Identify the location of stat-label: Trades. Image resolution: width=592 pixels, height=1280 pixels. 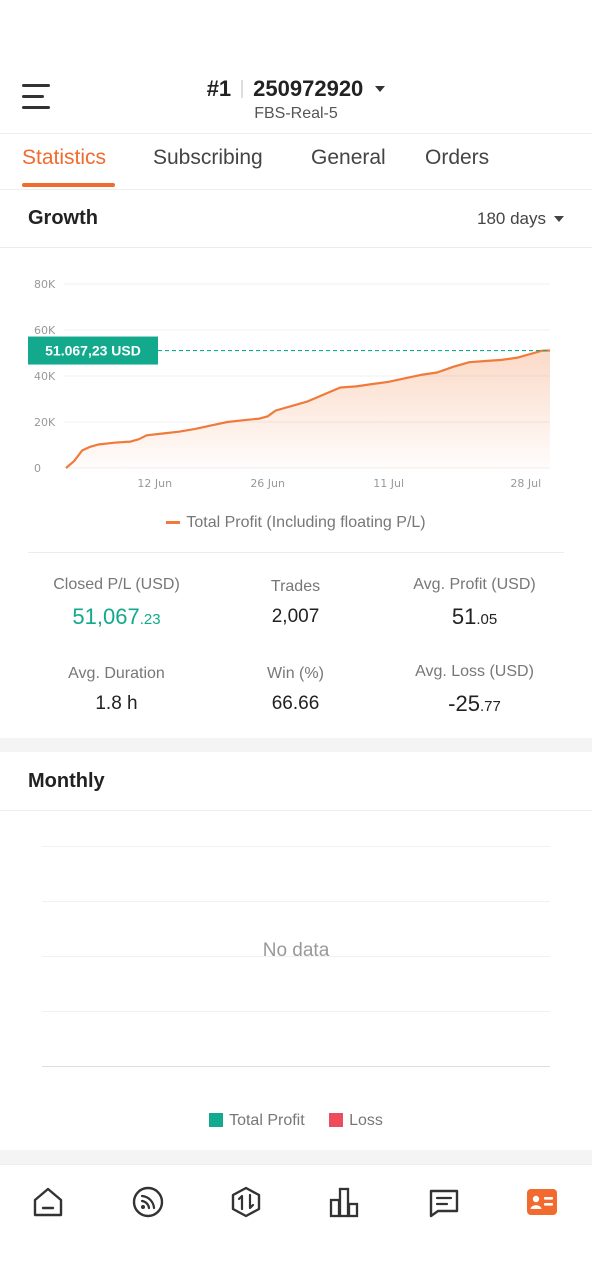
(295, 586).